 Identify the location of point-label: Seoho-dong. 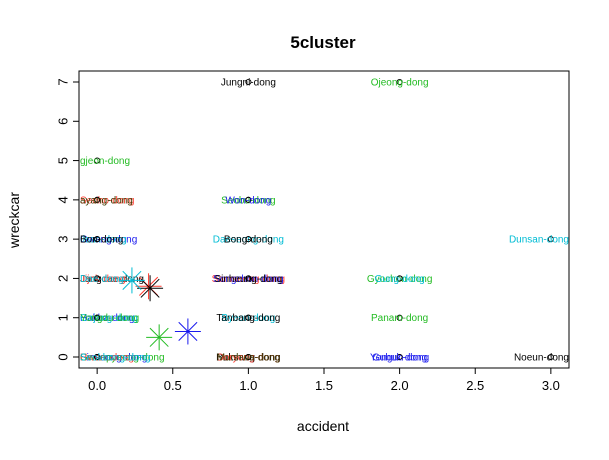
(107, 200).